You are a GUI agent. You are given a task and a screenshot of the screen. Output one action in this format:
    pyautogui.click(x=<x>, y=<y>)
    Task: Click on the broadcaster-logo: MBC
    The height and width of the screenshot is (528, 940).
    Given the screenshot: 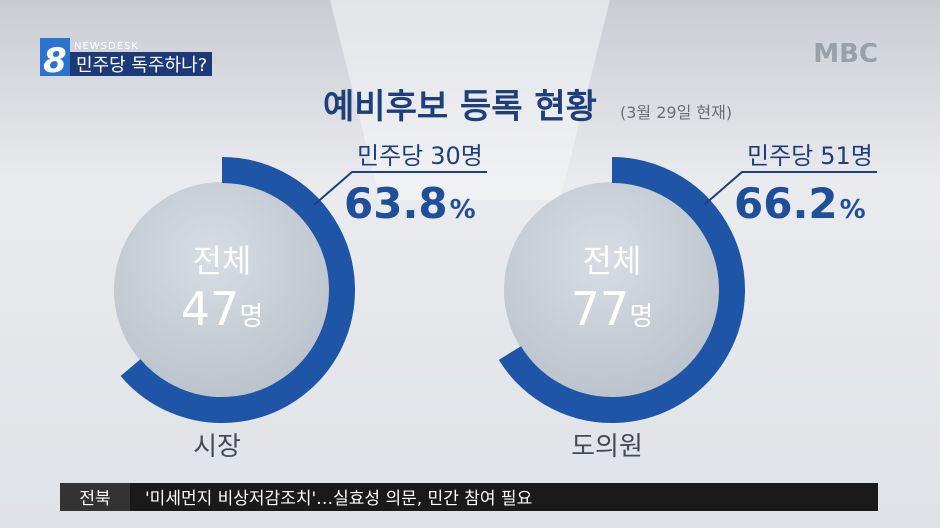 What is the action you would take?
    pyautogui.click(x=845, y=54)
    